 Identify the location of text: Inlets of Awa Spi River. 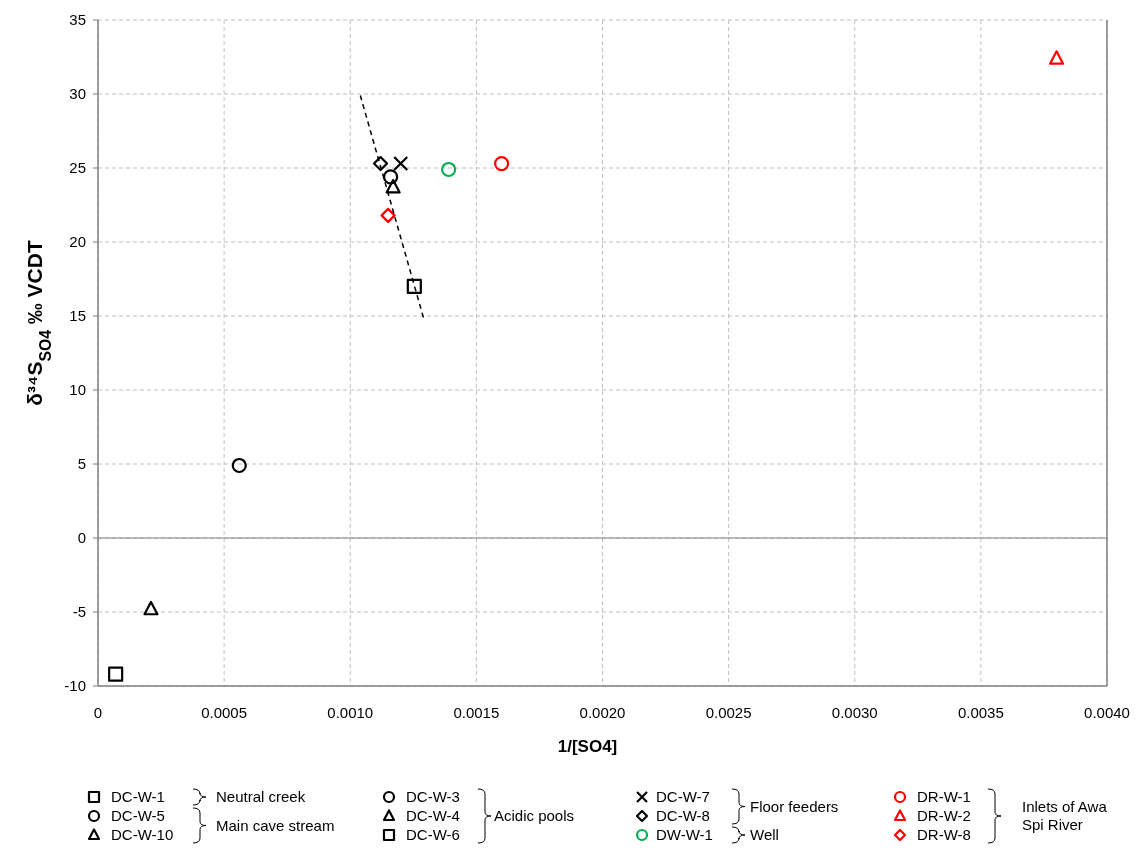
(1065, 816).